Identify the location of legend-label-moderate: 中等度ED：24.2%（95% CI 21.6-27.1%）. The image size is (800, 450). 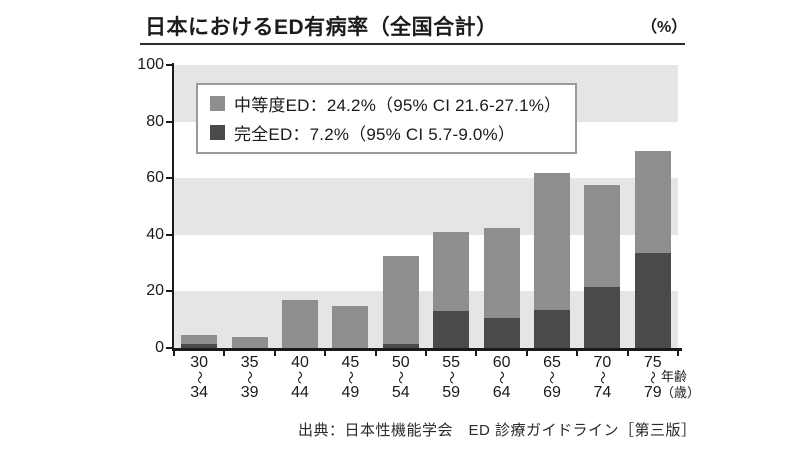
(398, 105).